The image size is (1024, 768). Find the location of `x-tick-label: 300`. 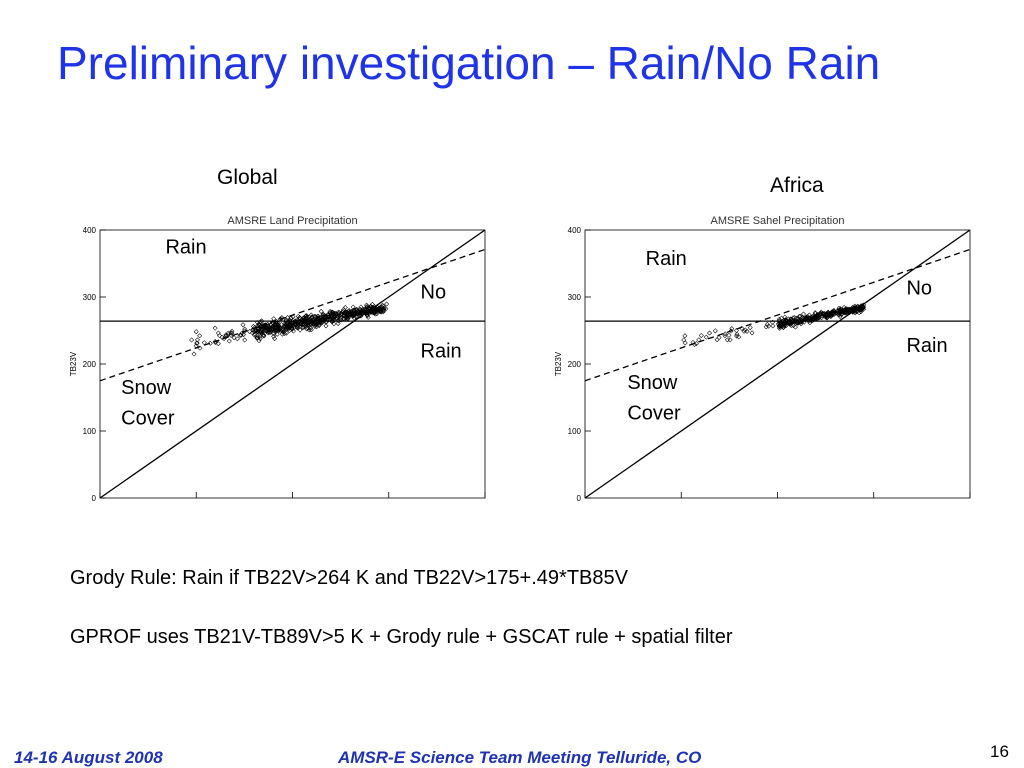

x-tick-label: 300 is located at coordinates (389, 504).